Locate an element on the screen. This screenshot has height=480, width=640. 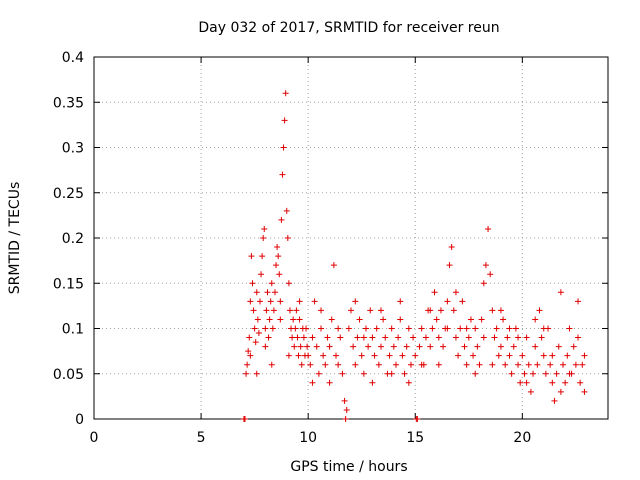
x-tick-label: 10 is located at coordinates (308, 438).